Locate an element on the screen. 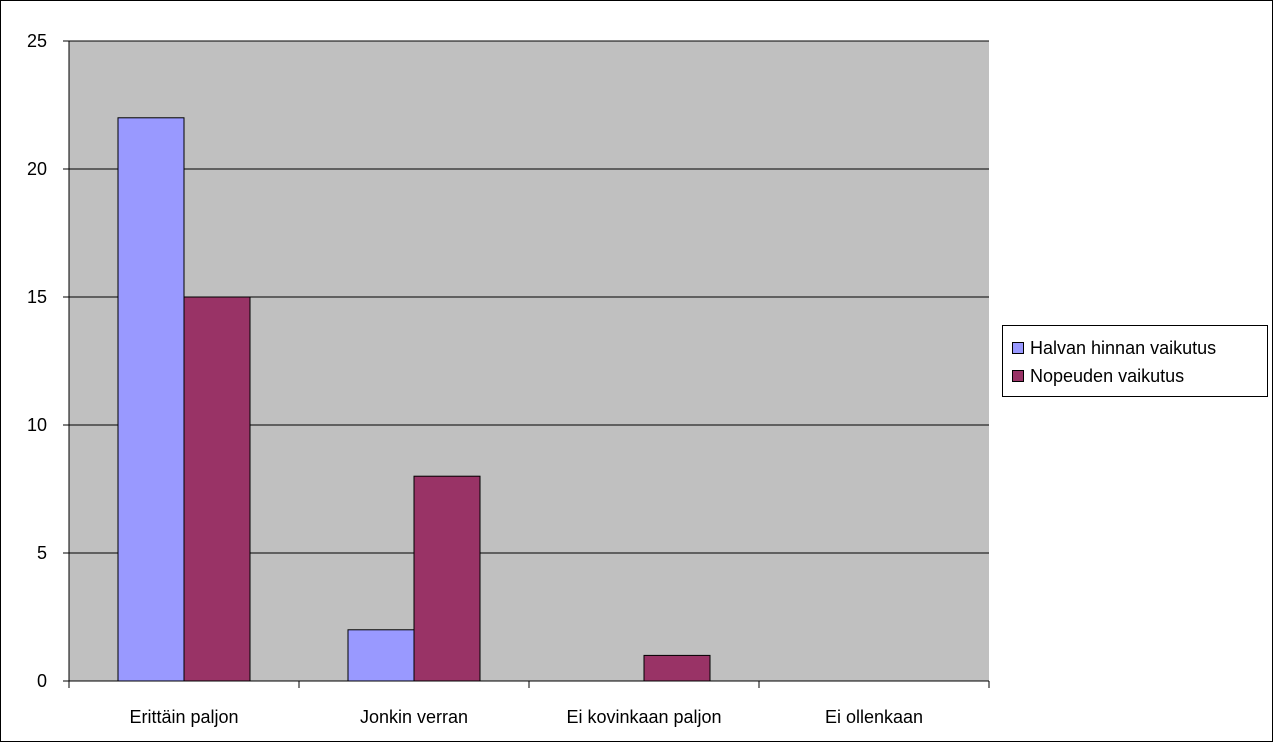 This screenshot has width=1273, height=742. y-tick-label: 5 is located at coordinates (42, 553).